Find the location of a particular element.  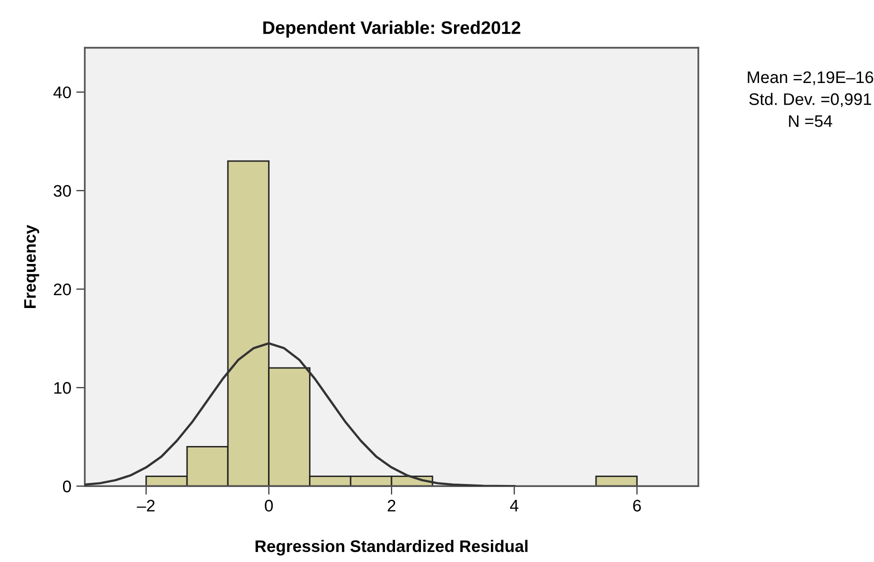

text: Mean =2,19E–16 is located at coordinates (811, 78).